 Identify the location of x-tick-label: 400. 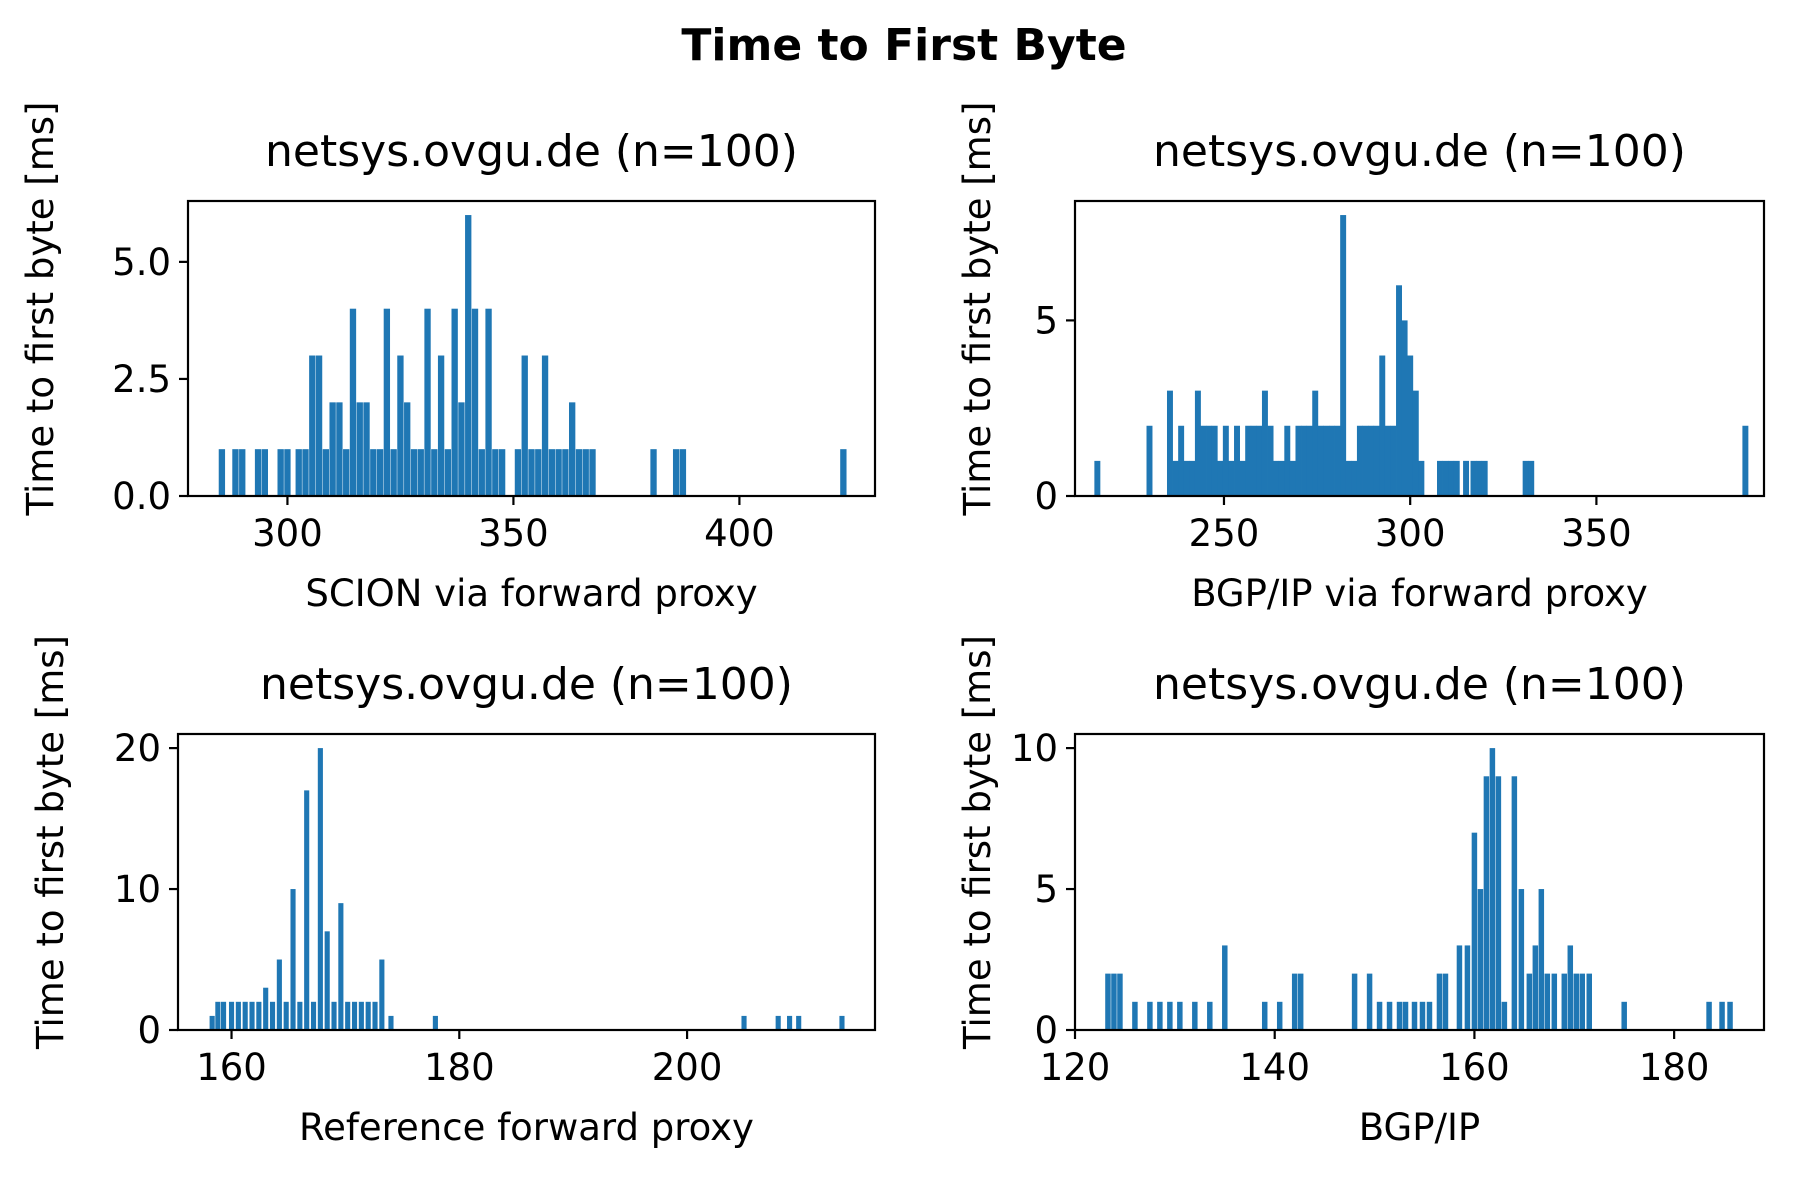
(739, 533).